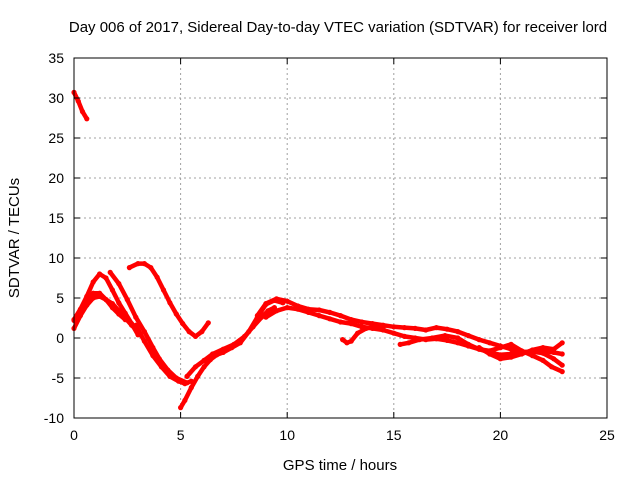 Image resolution: width=640 pixels, height=480 pixels. I want to click on y-tick-label: -10, so click(54, 418).